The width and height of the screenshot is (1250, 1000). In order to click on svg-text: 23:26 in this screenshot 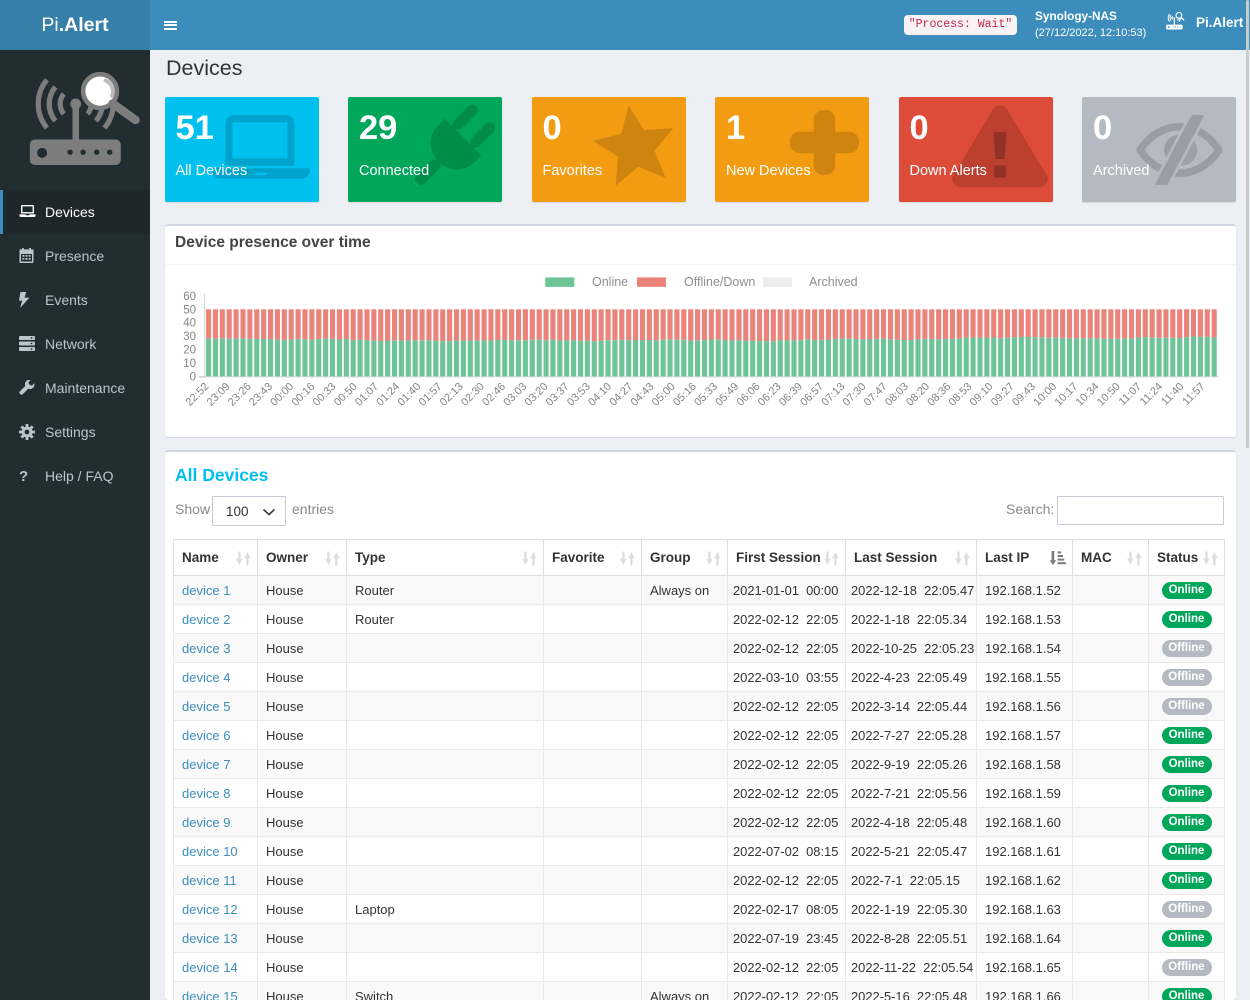, I will do `click(240, 395)`.